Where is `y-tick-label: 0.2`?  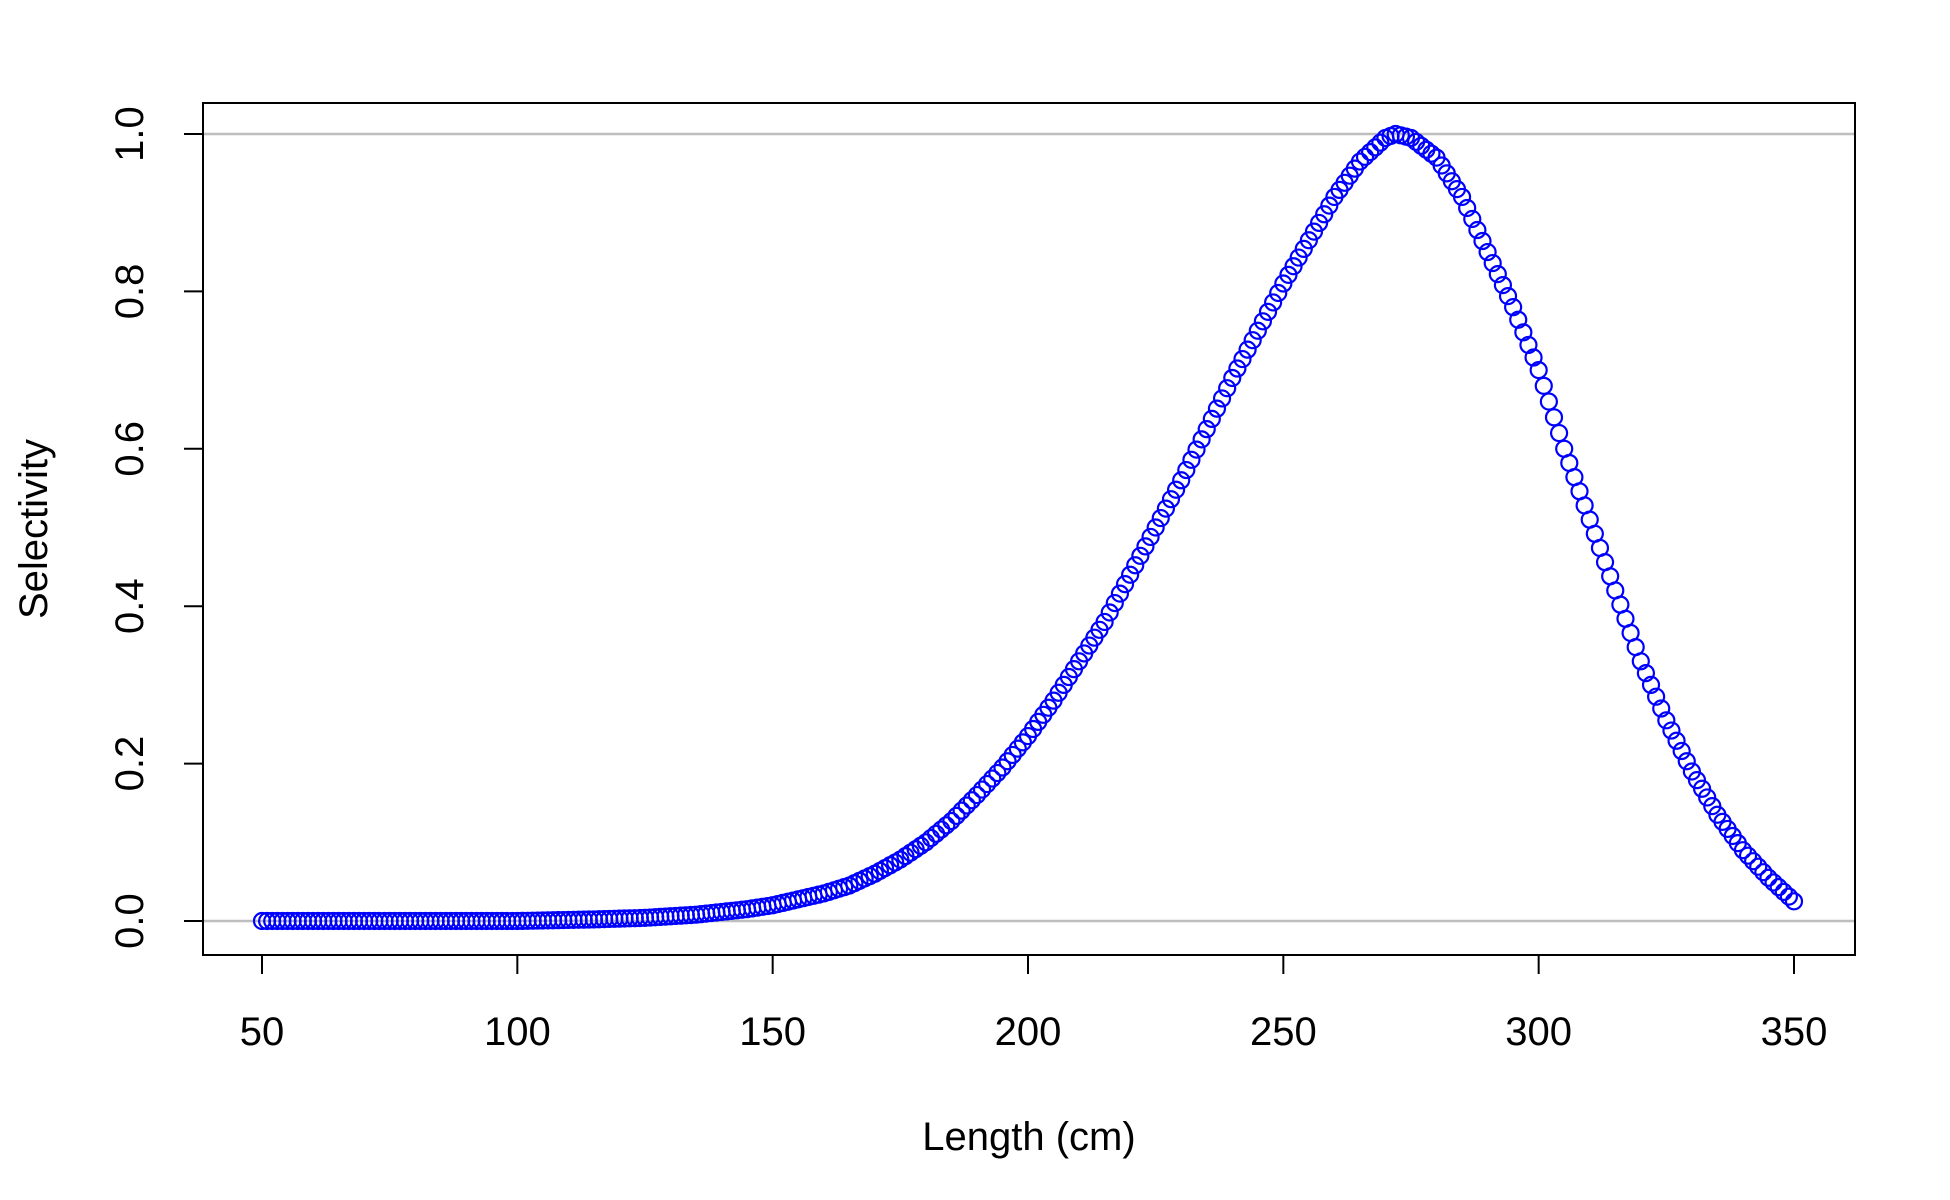 y-tick-label: 0.2 is located at coordinates (130, 764).